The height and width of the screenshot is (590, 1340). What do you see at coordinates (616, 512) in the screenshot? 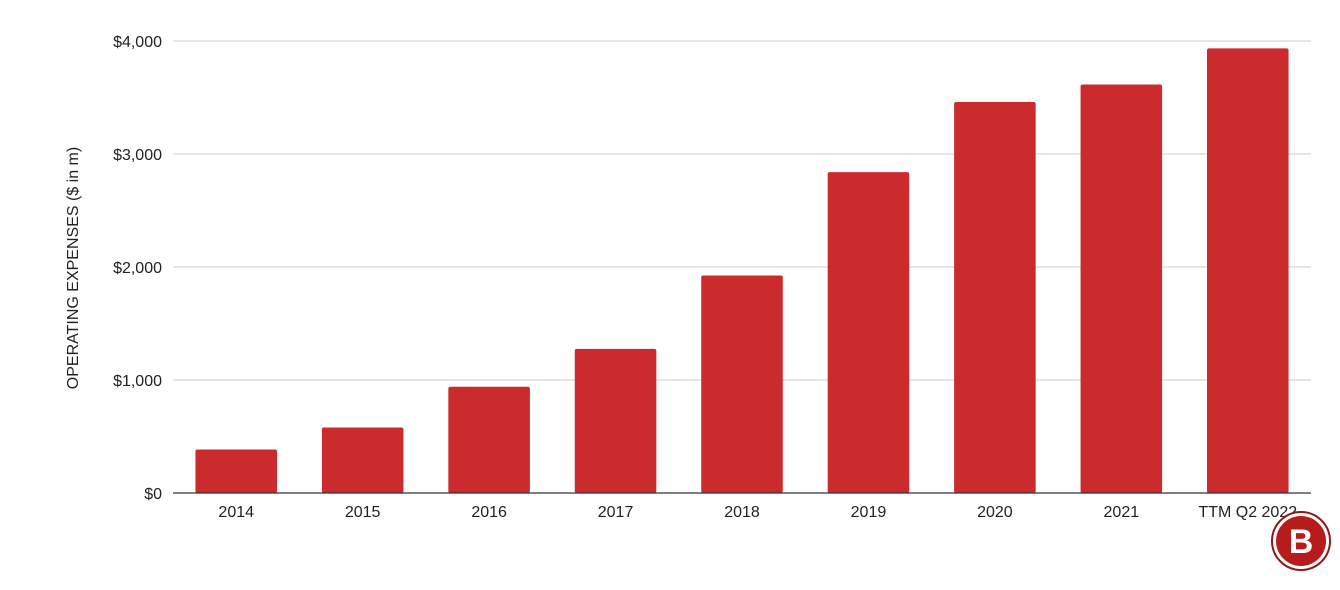
I see `x-tick-label: 2017` at bounding box center [616, 512].